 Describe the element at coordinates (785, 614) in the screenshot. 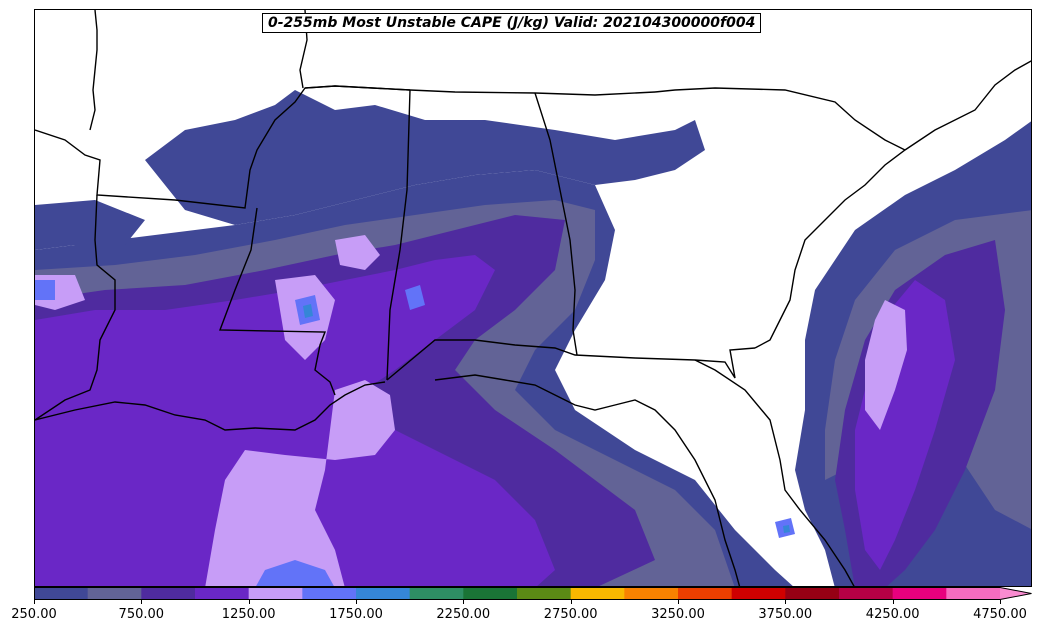

I see `colorbar-tick-label: 3750.00` at that location.